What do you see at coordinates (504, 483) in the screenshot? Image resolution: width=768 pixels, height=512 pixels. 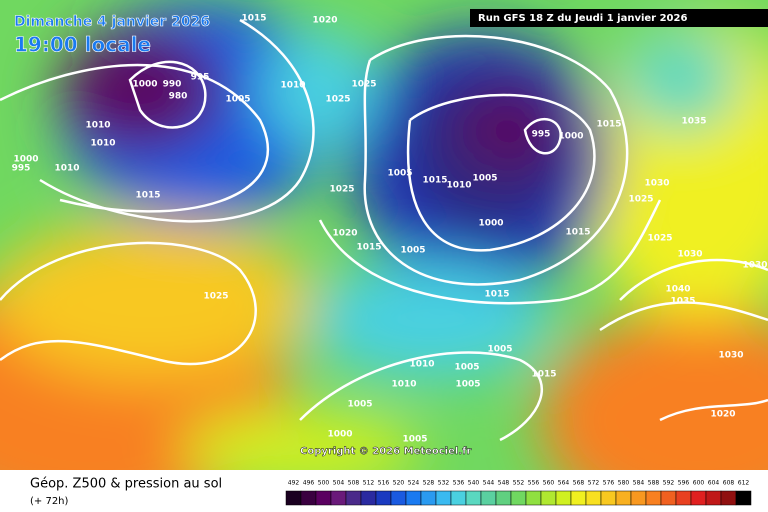 I see `colorbar-label: 548` at bounding box center [504, 483].